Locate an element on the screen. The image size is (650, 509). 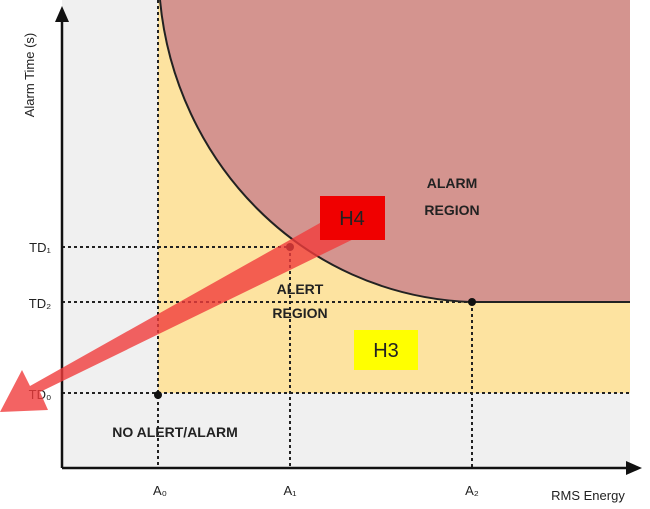
h4-box is located at coordinates (352, 218).